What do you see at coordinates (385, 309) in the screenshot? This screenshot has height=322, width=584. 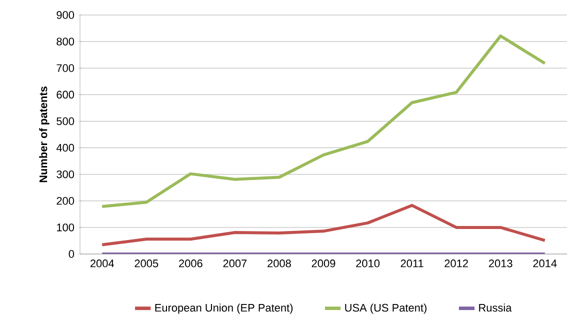 I see `legend-label: USA (US Patent)` at bounding box center [385, 309].